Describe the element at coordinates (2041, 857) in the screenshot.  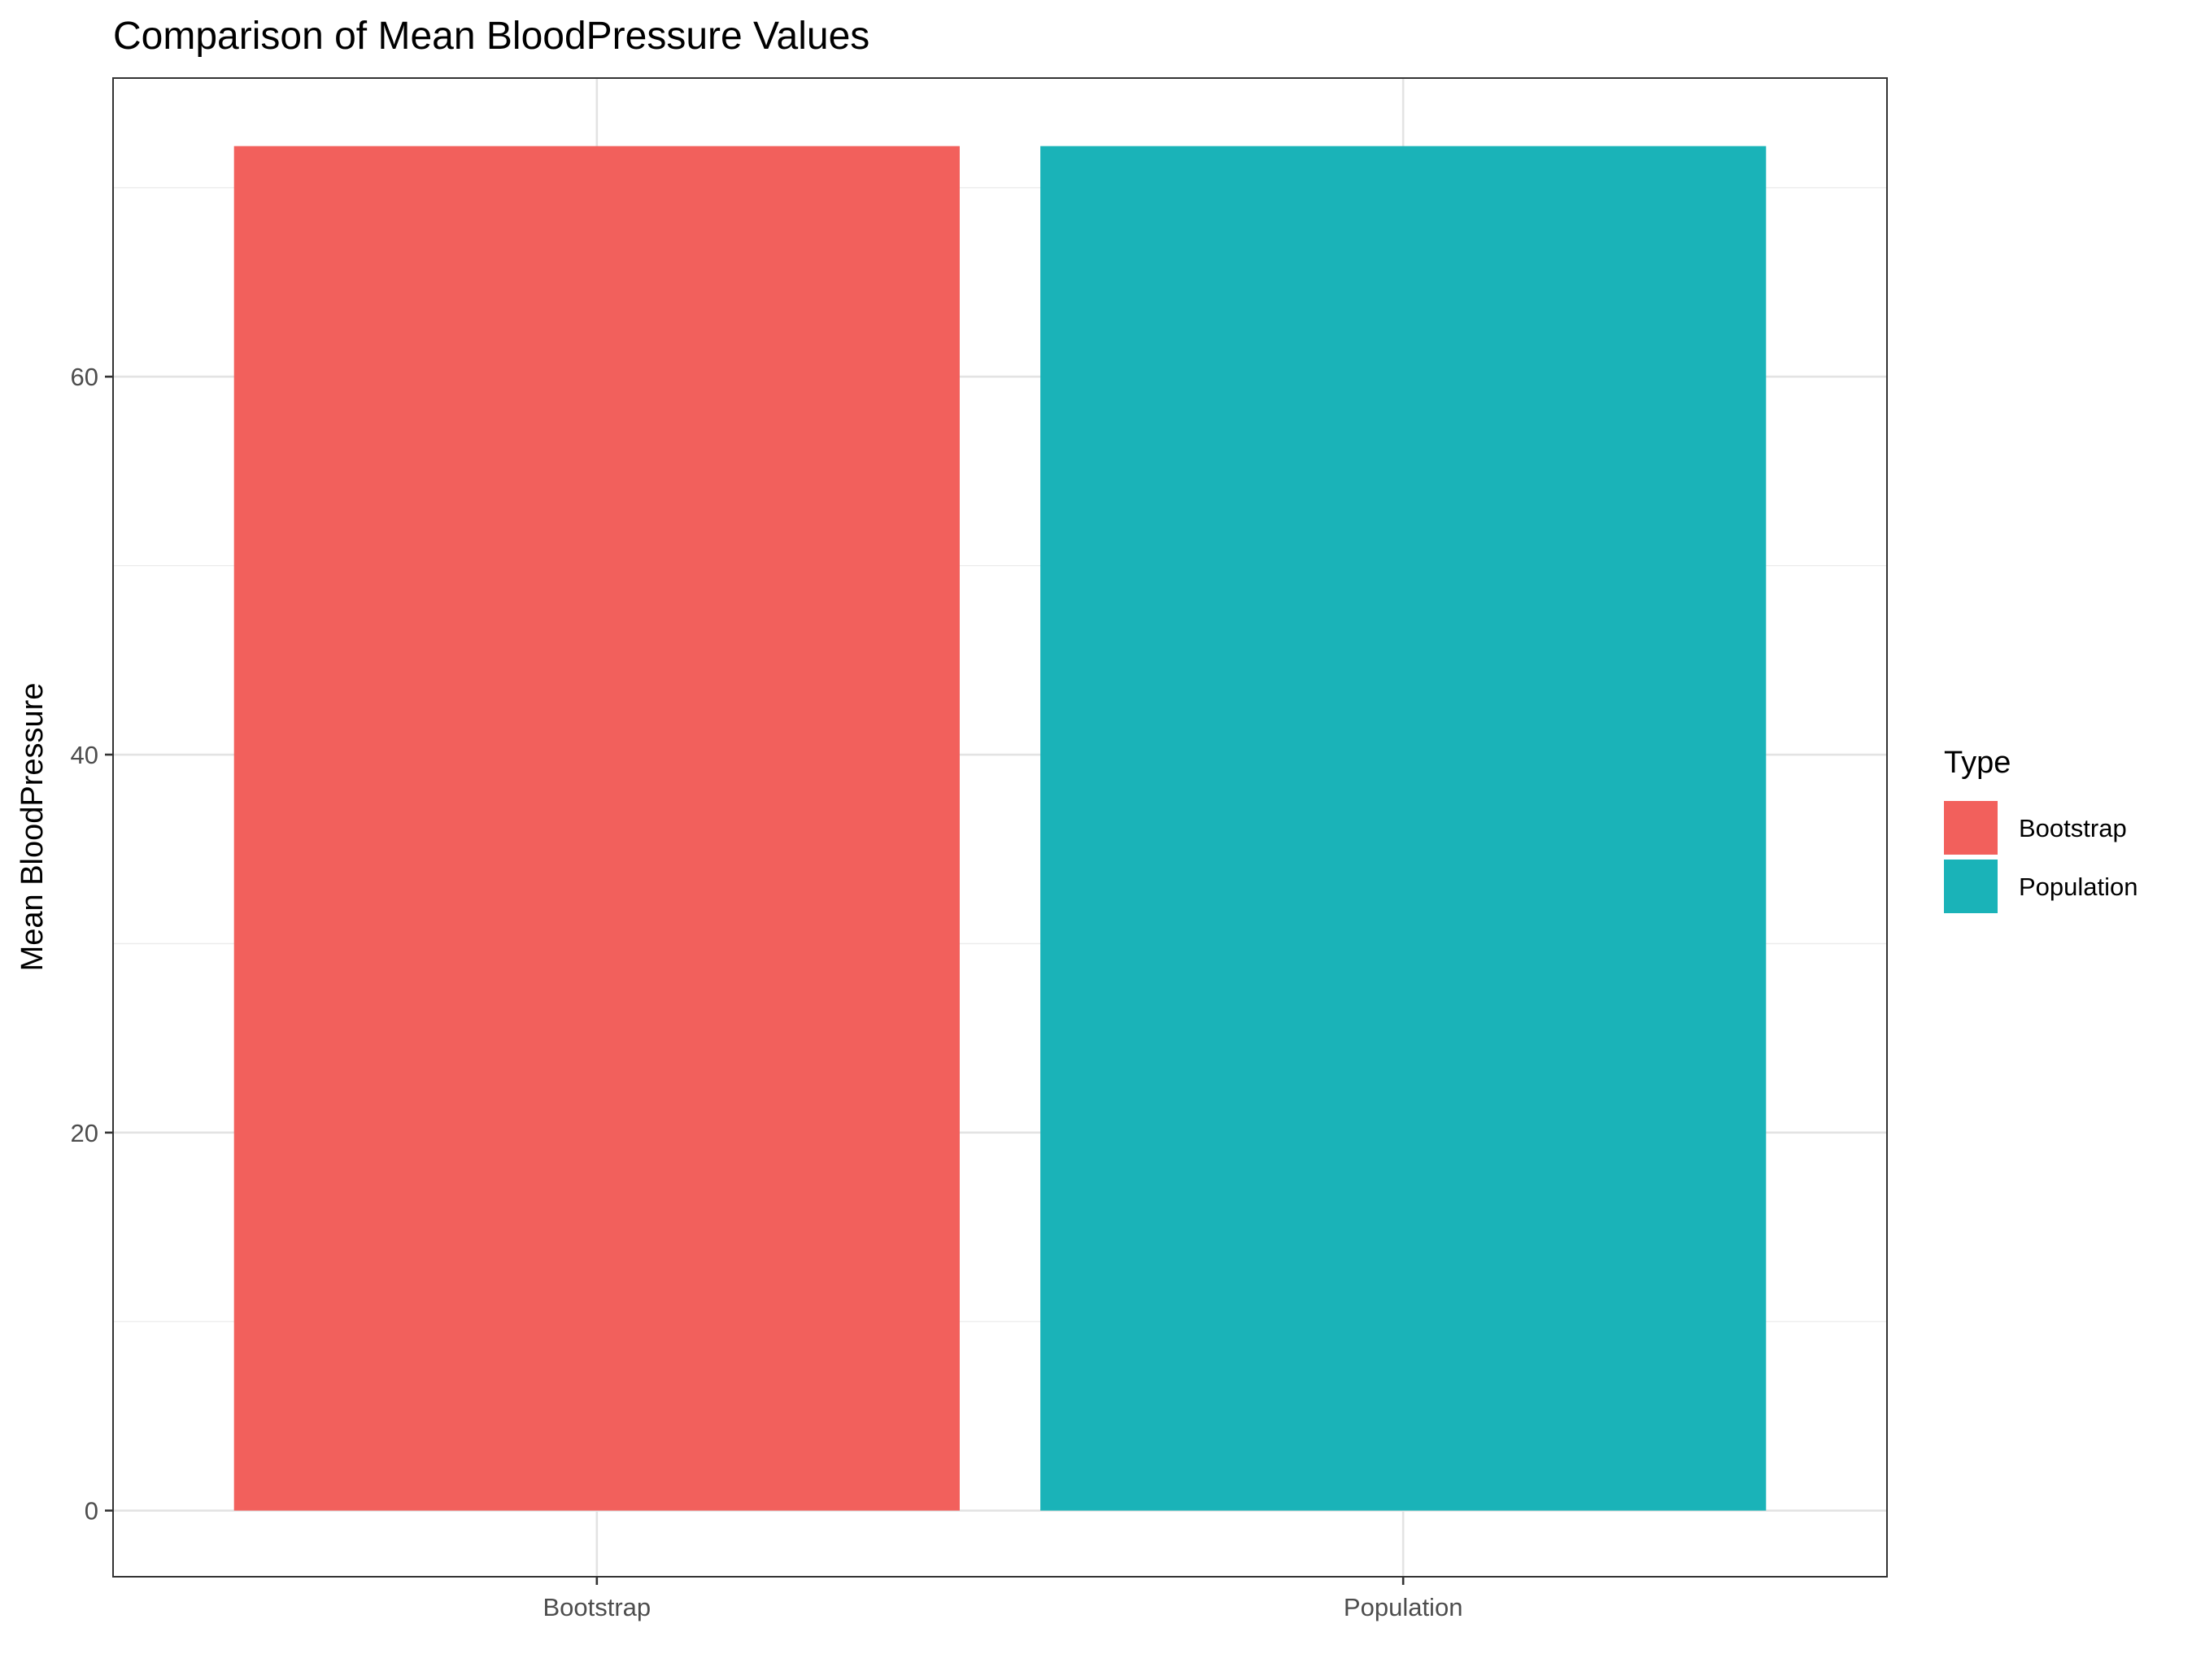
I see `legend-items: Bootstrap Population` at that location.